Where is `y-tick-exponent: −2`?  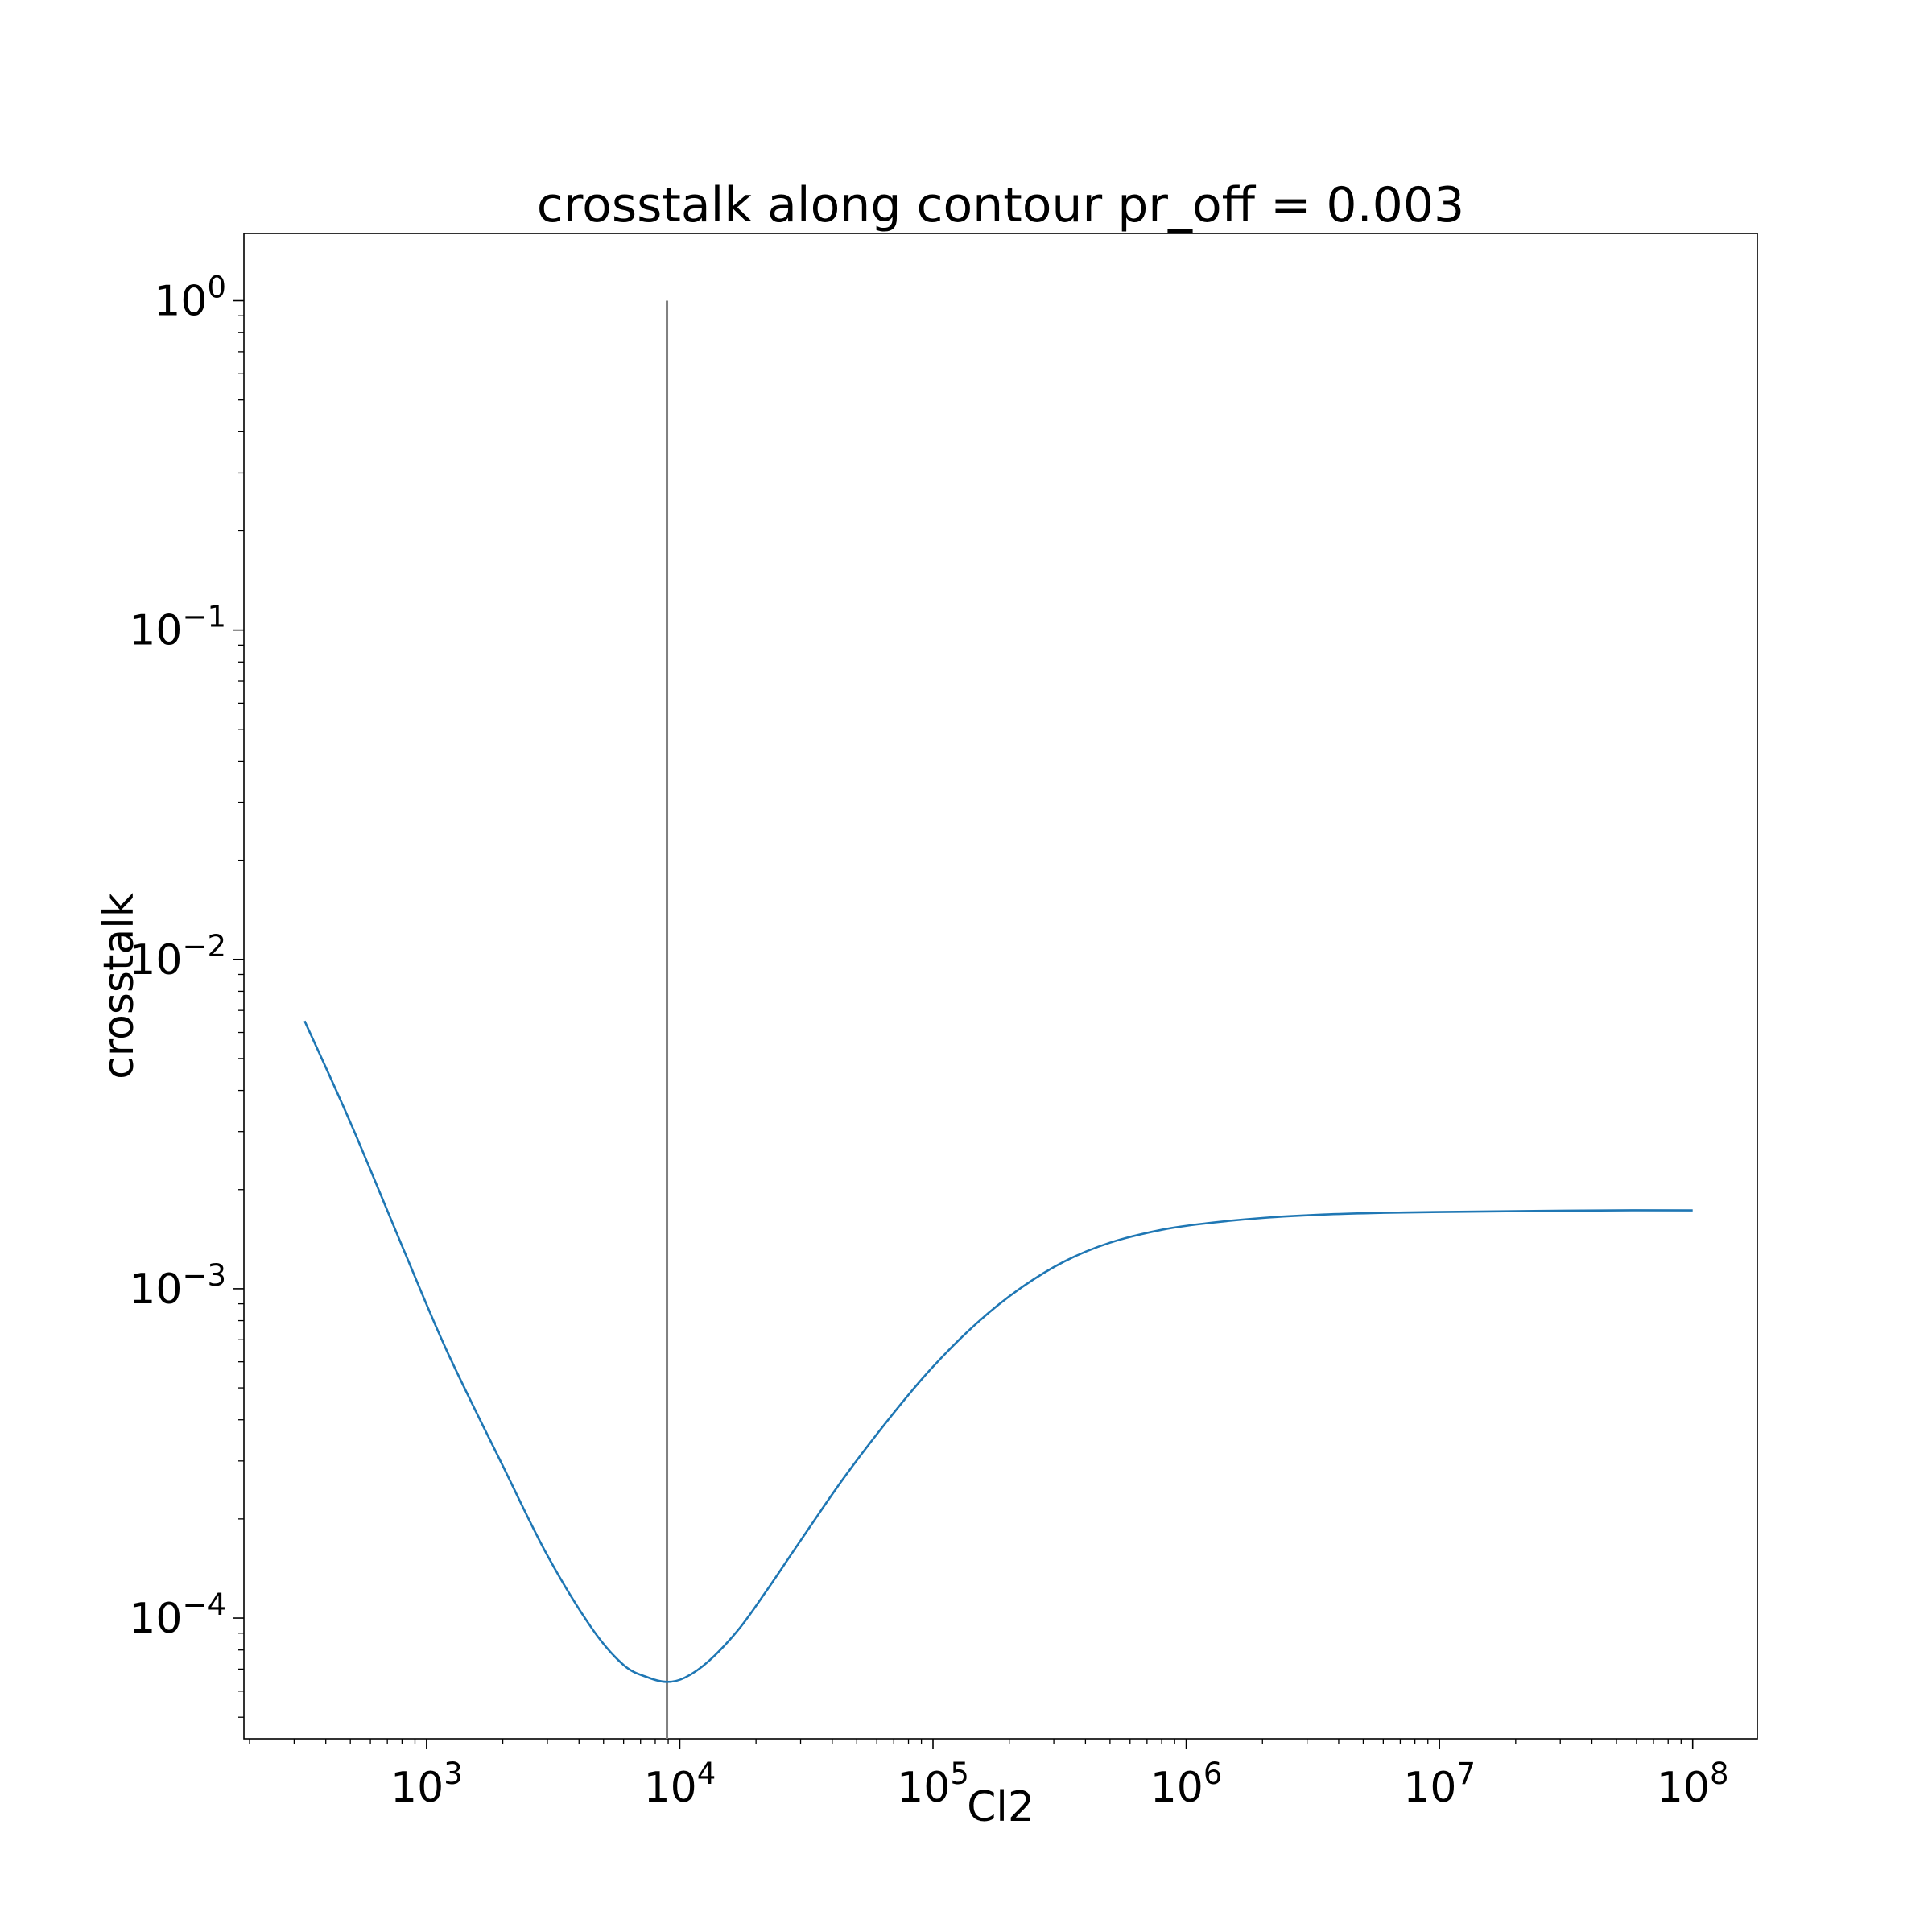 y-tick-exponent: −2 is located at coordinates (204, 946).